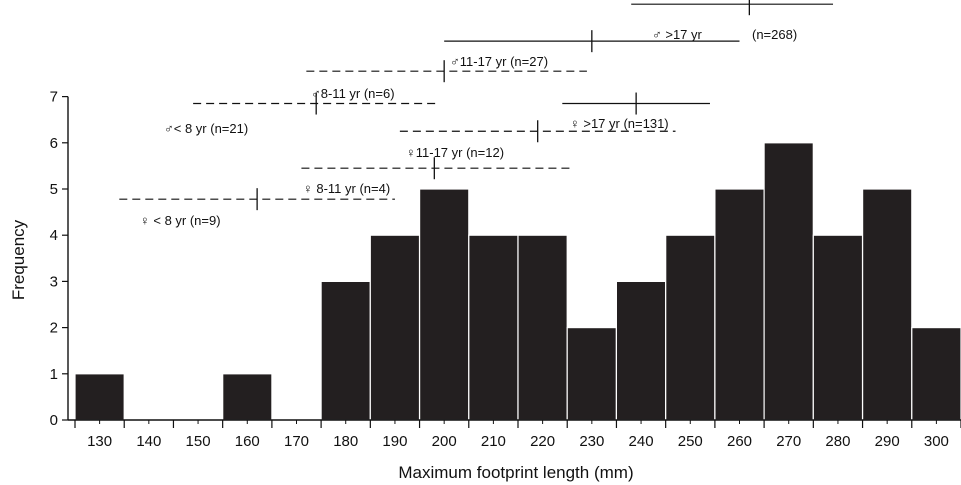 This screenshot has width=961, height=485. Describe the element at coordinates (54, 420) in the screenshot. I see `y-tick-label-0: 0` at that location.